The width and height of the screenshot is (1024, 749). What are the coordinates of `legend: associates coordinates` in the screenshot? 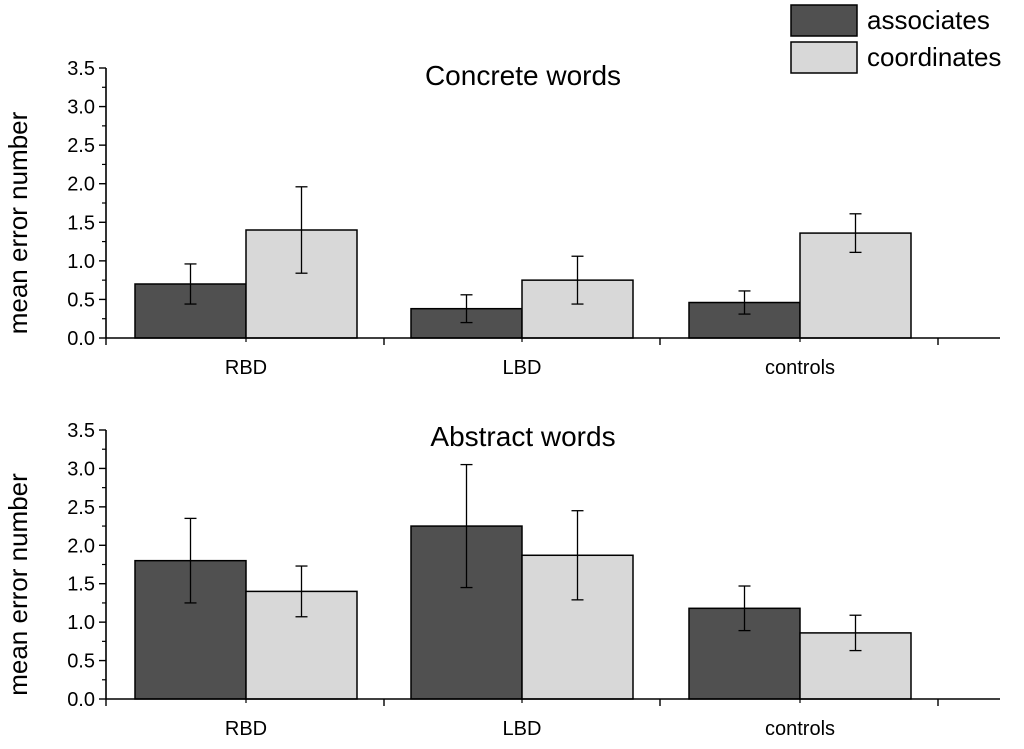 It's located at (895, 39).